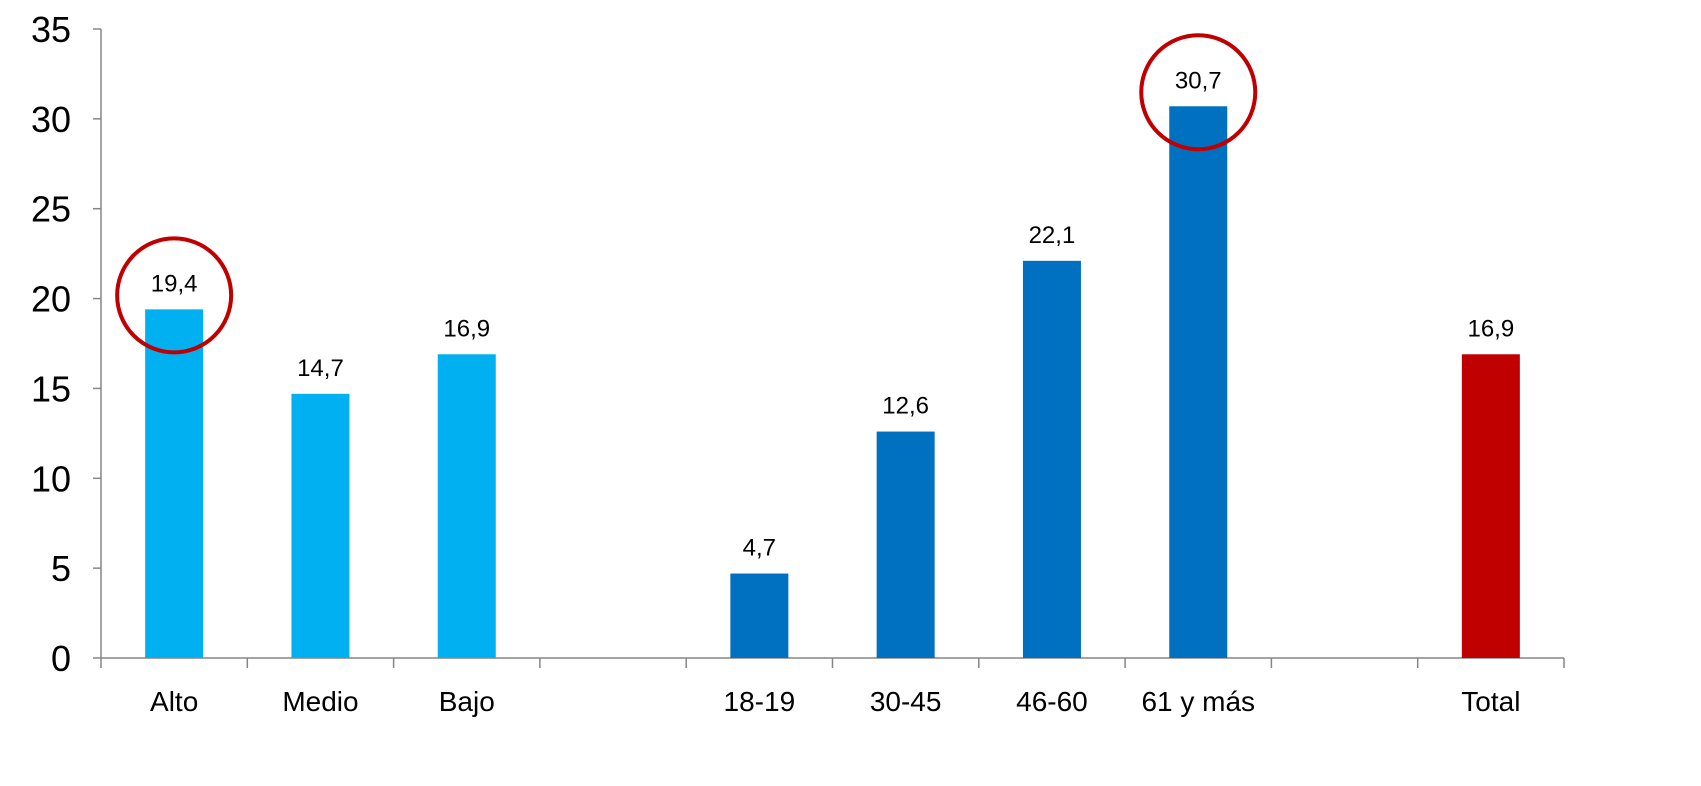 This screenshot has width=1701, height=786. What do you see at coordinates (1052, 701) in the screenshot?
I see `x-tick-label: 46-60` at bounding box center [1052, 701].